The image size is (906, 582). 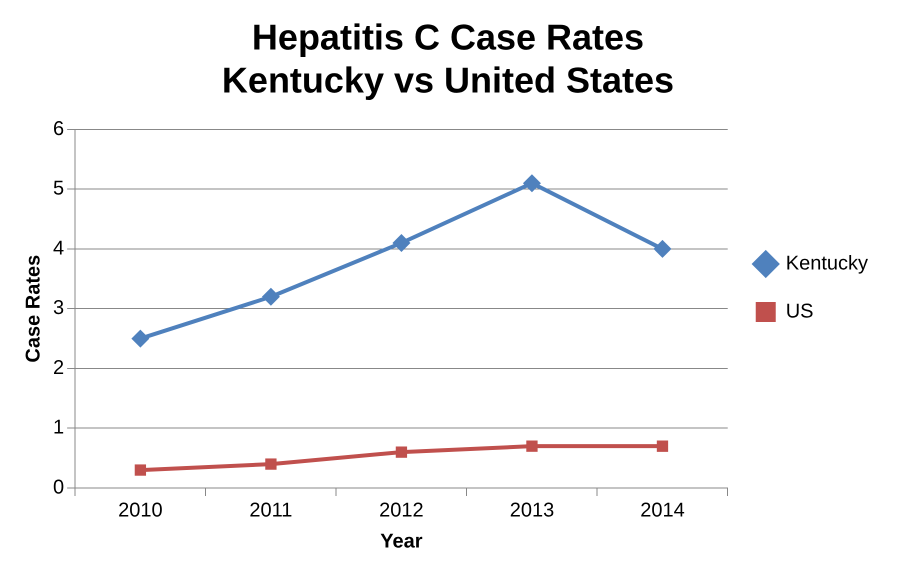 What do you see at coordinates (58, 427) in the screenshot?
I see `y-tick-label: 1` at bounding box center [58, 427].